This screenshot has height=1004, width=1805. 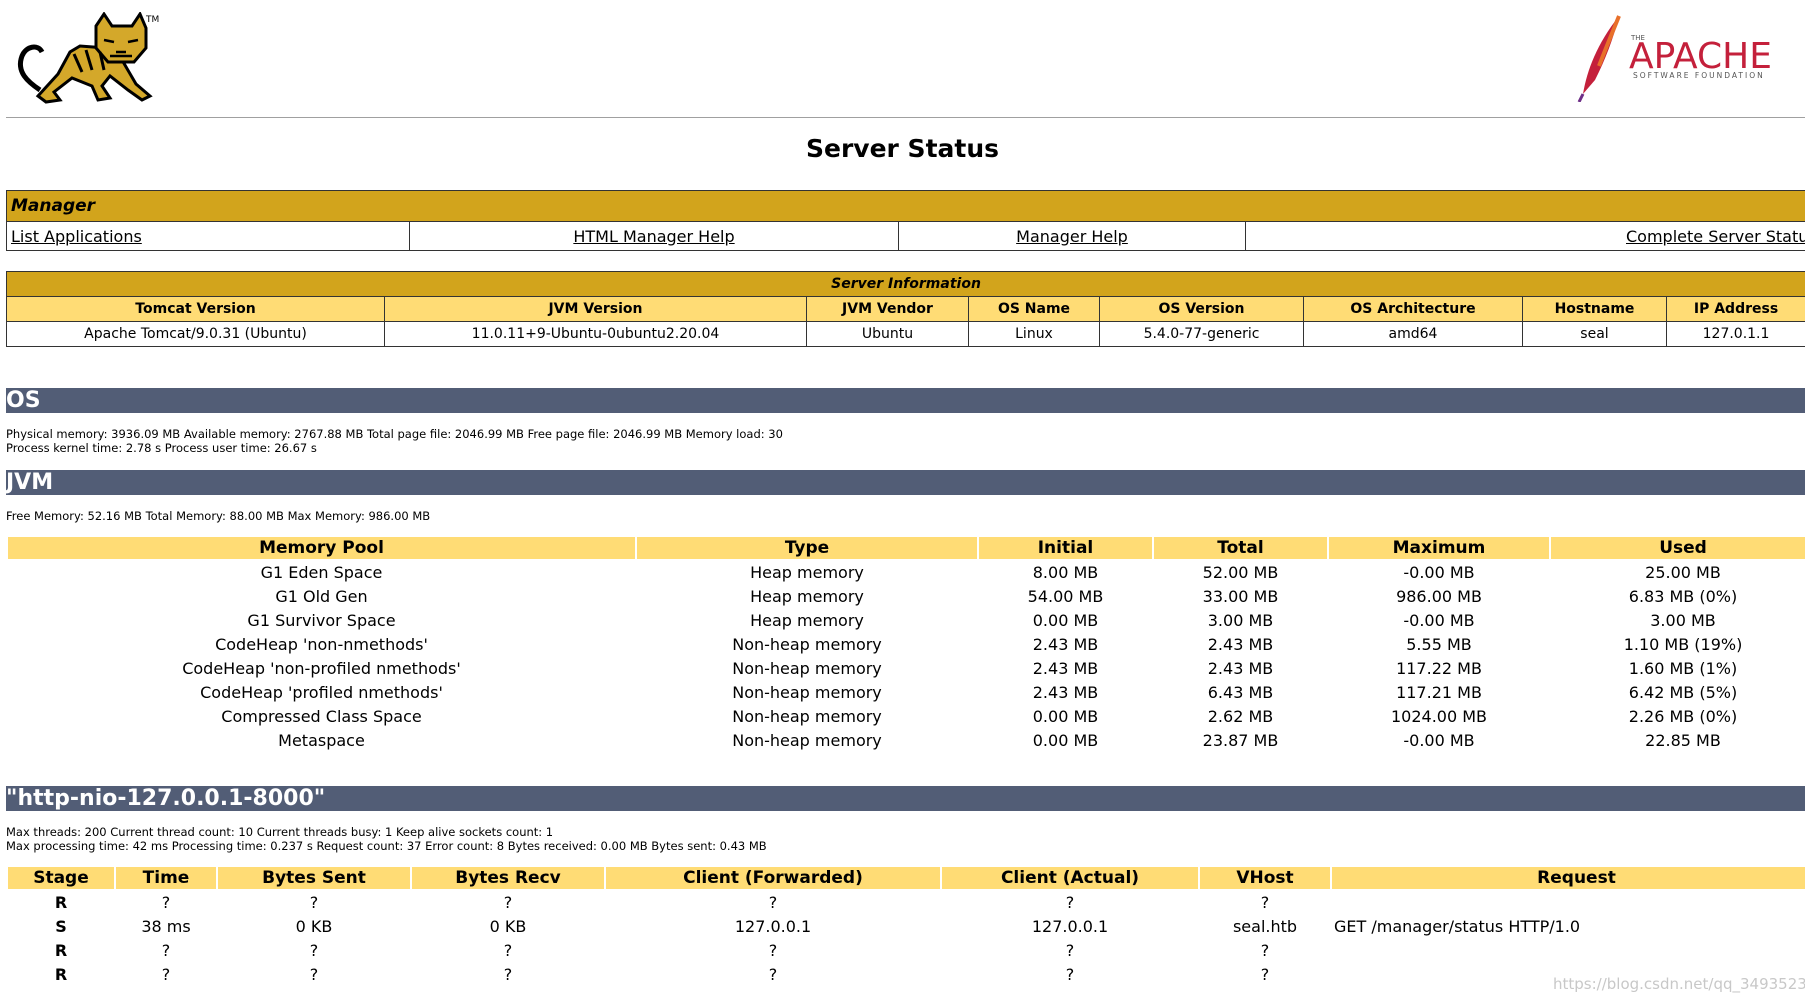 I want to click on list-applications-link: List Applications, so click(x=76, y=236).